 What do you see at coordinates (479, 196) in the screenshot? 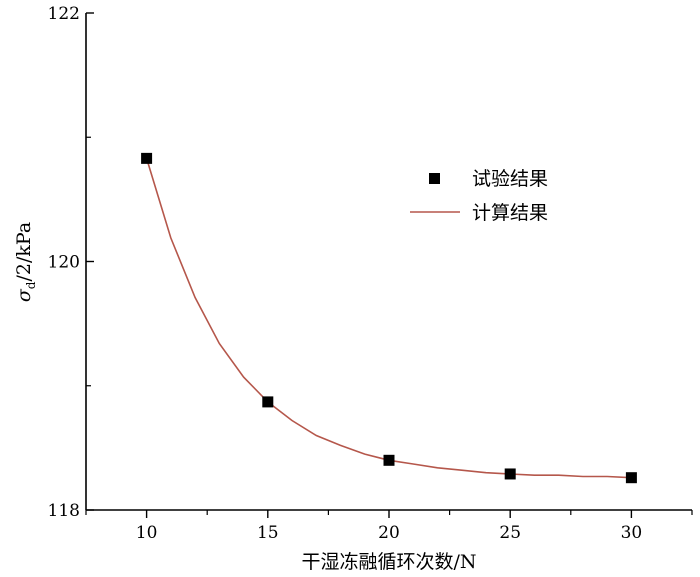
I see `legend: 试验结果 计算结果` at bounding box center [479, 196].